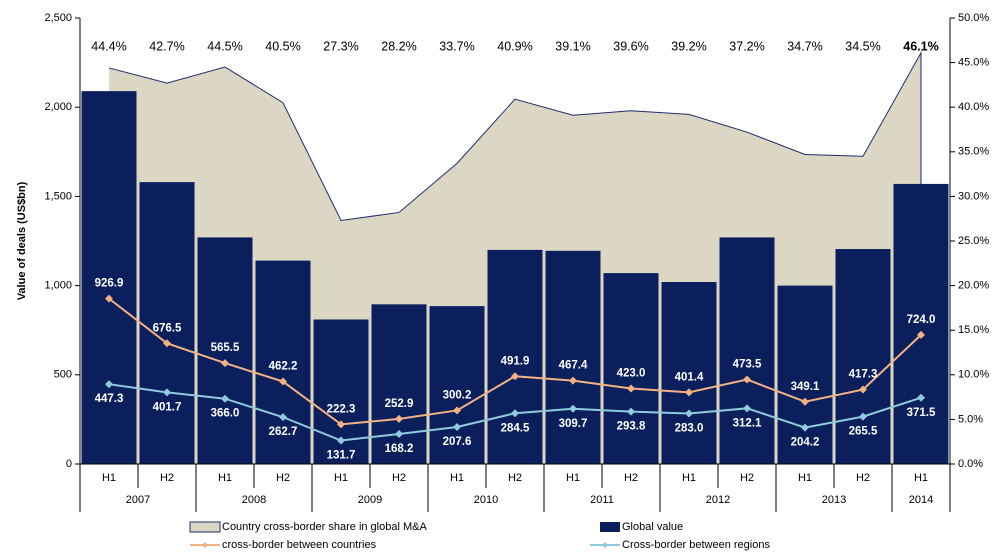  What do you see at coordinates (973, 18) in the screenshot?
I see `y2-tick-label: 50.0%` at bounding box center [973, 18].